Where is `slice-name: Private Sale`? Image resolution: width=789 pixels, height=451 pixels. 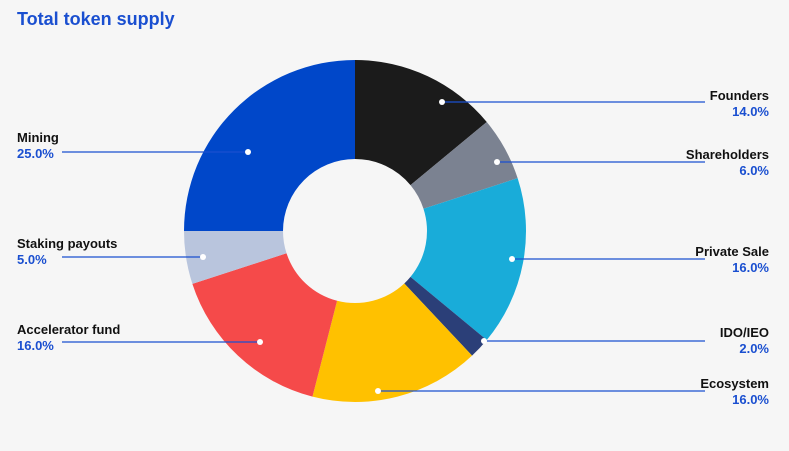 slice-name: Private Sale is located at coordinates (732, 251).